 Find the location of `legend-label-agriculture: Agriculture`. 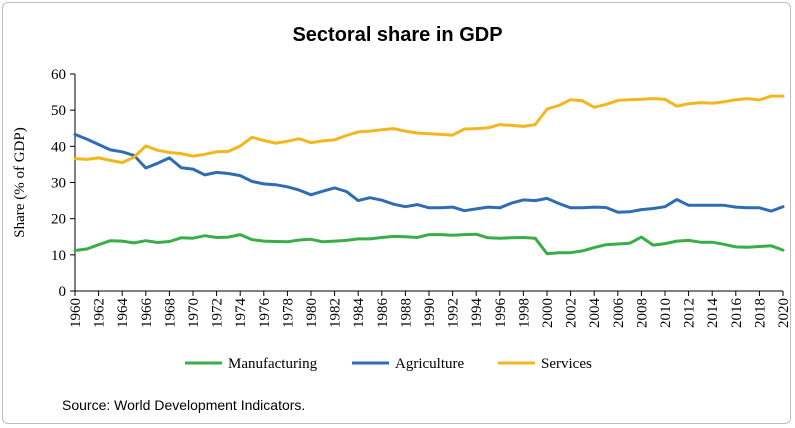

legend-label-agriculture: Agriculture is located at coordinates (429, 364).